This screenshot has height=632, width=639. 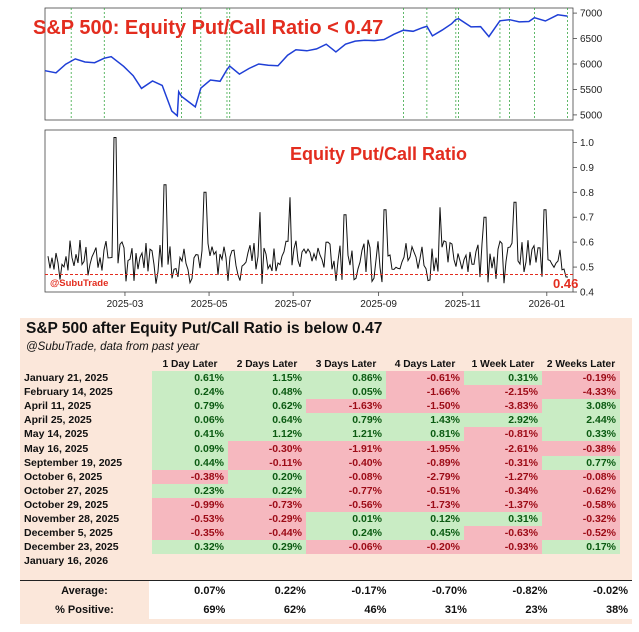 I want to click on row-date: December 5, 2025, so click(x=68, y=533).